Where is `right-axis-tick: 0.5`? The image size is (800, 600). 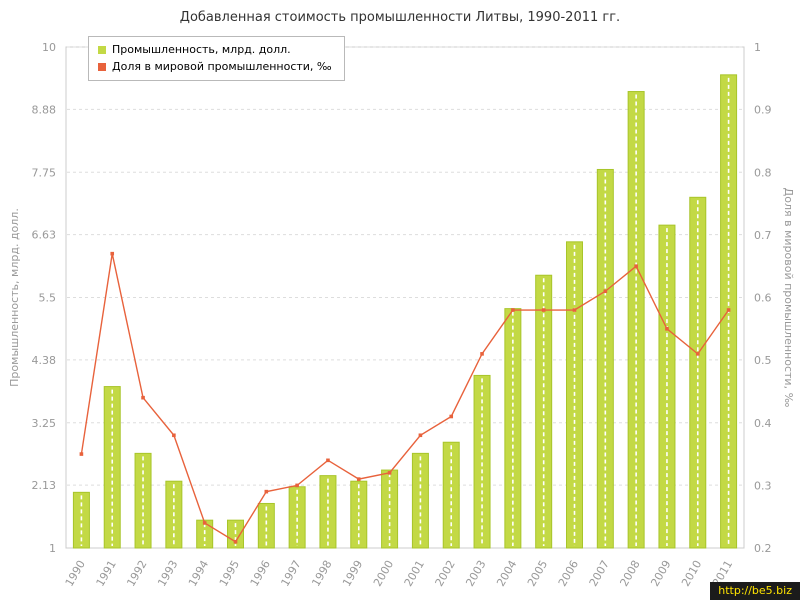
right-axis-tick: 0.5 is located at coordinates (763, 360).